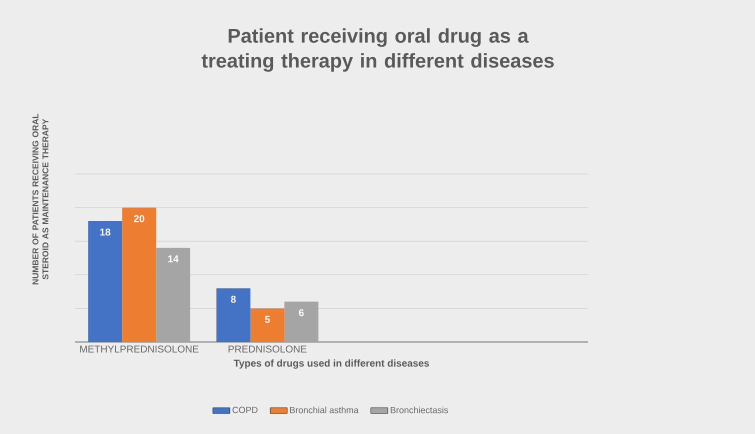  I want to click on data-label: 18, so click(105, 232).